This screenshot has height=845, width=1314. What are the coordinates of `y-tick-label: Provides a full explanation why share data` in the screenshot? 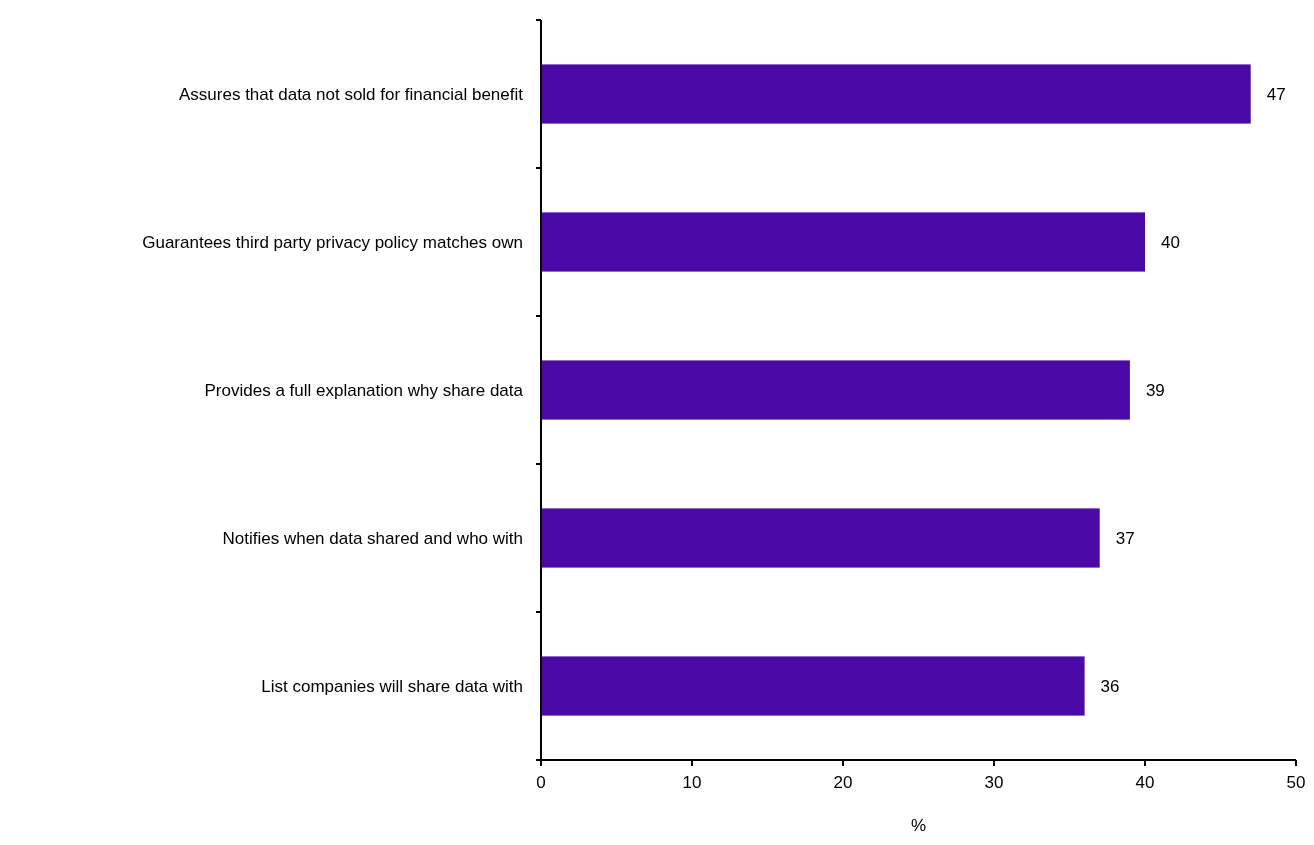 It's located at (364, 390).